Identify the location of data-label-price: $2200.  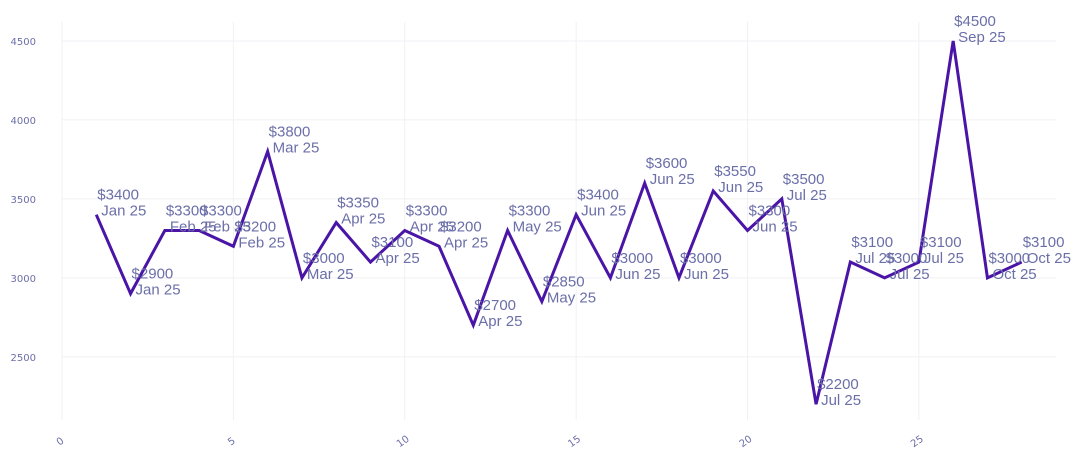
(838, 384).